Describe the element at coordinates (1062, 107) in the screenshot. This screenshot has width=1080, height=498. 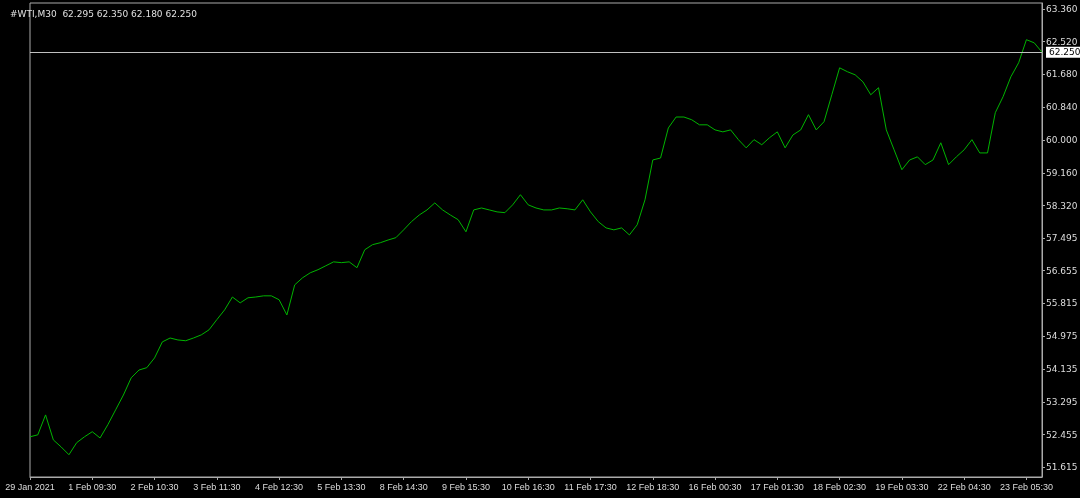
I see `y-tick-label: 60.840` at that location.